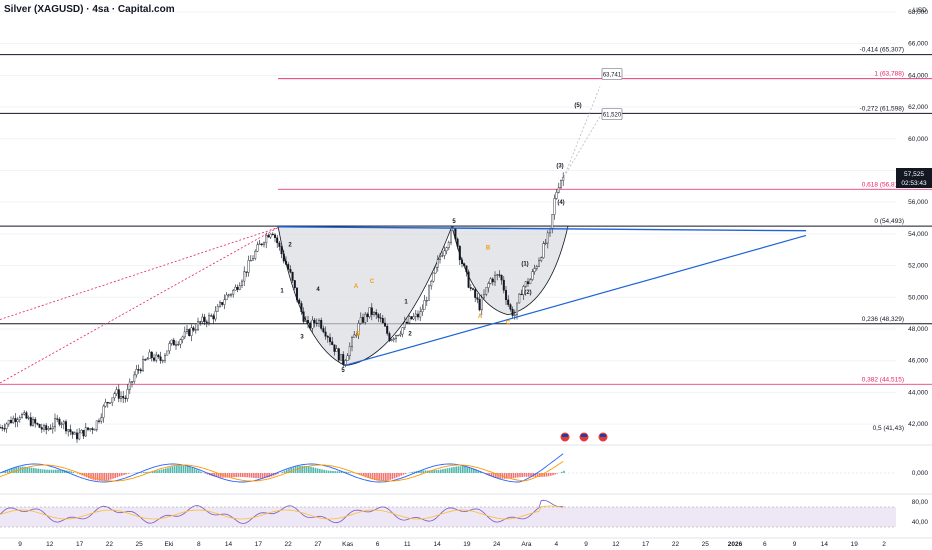  What do you see at coordinates (565, 435) in the screenshot?
I see `flag-stripe` at bounding box center [565, 435].